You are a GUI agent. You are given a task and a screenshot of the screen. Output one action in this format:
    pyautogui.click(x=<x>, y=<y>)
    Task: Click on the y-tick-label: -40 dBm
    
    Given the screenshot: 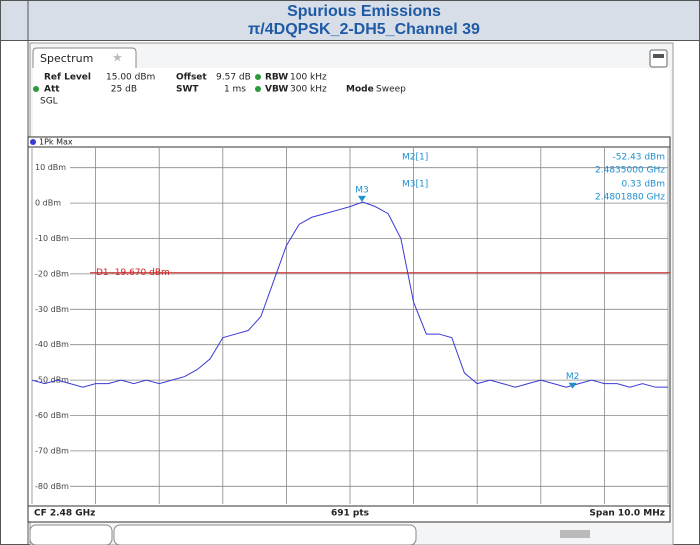 What is the action you would take?
    pyautogui.click(x=52, y=344)
    